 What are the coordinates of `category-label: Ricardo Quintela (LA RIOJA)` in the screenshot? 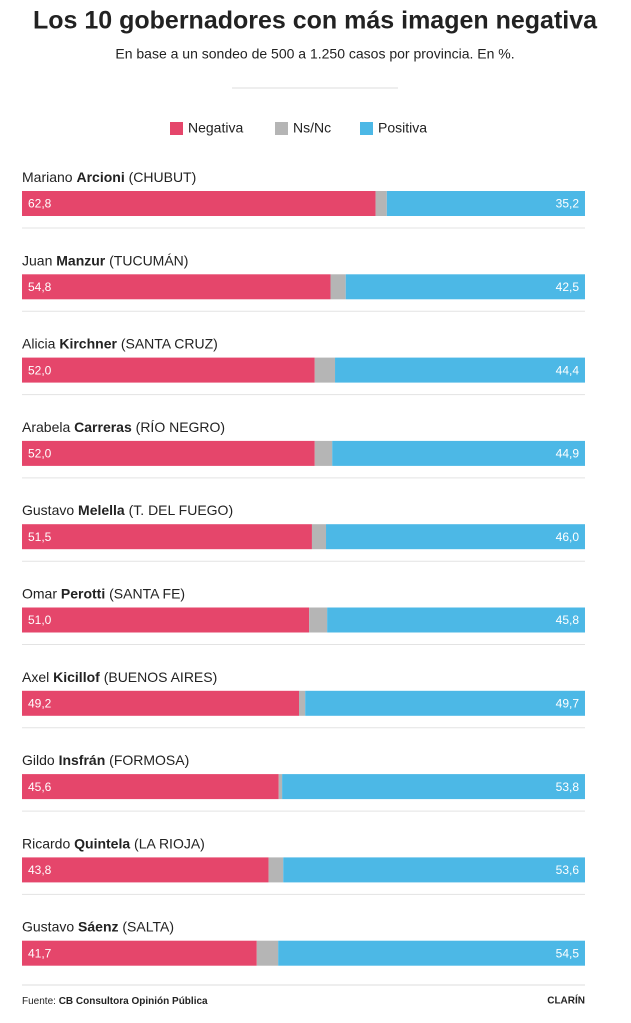 It's located at (113, 843).